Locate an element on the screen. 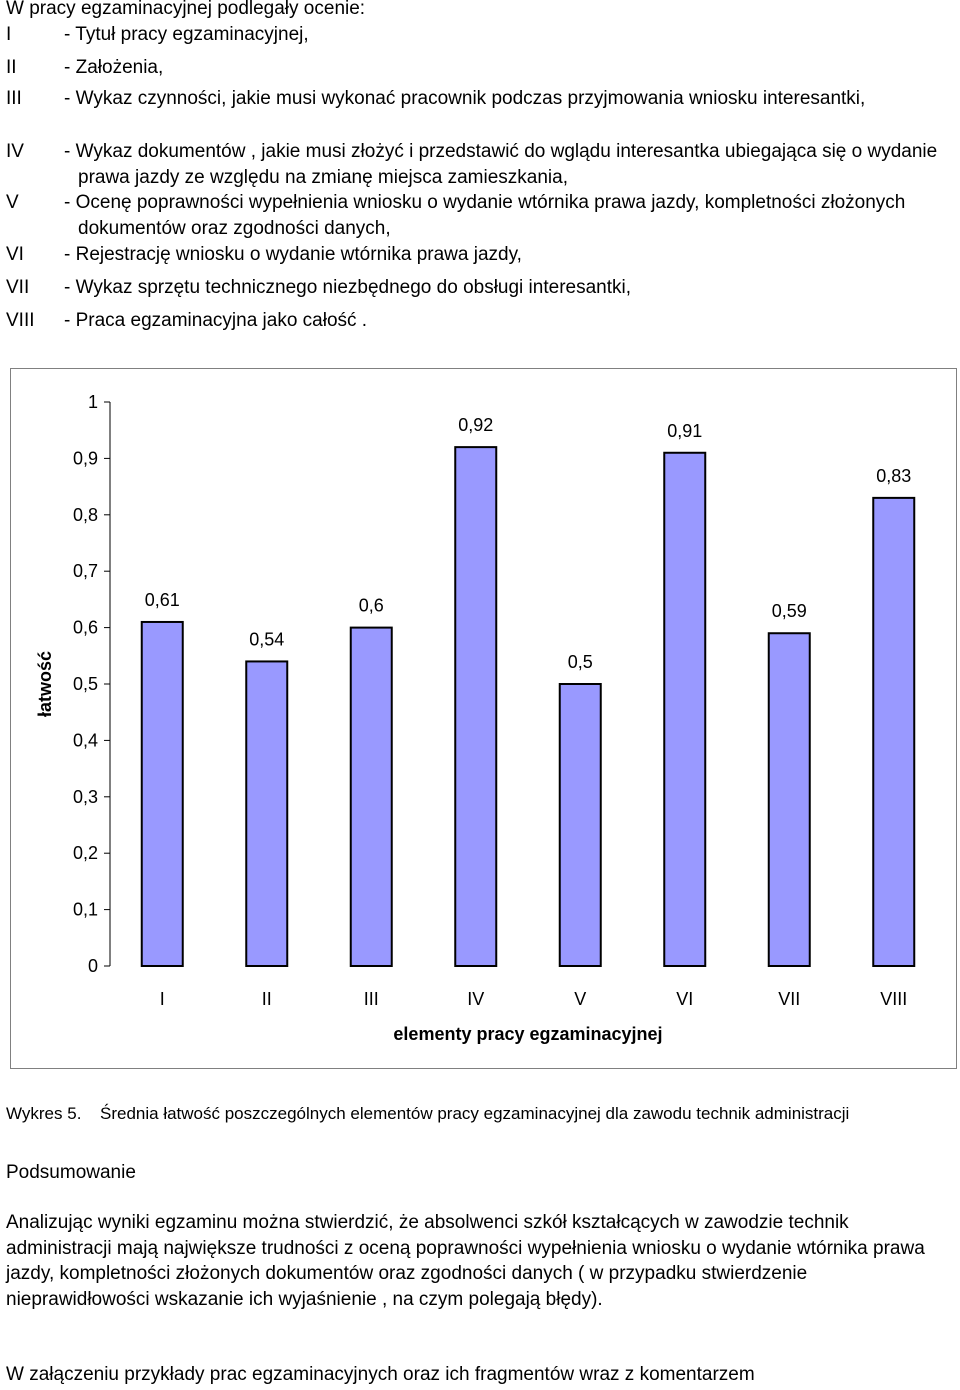 Image resolution: width=960 pixels, height=1390 pixels. y-tick-label: 0 is located at coordinates (93, 966).